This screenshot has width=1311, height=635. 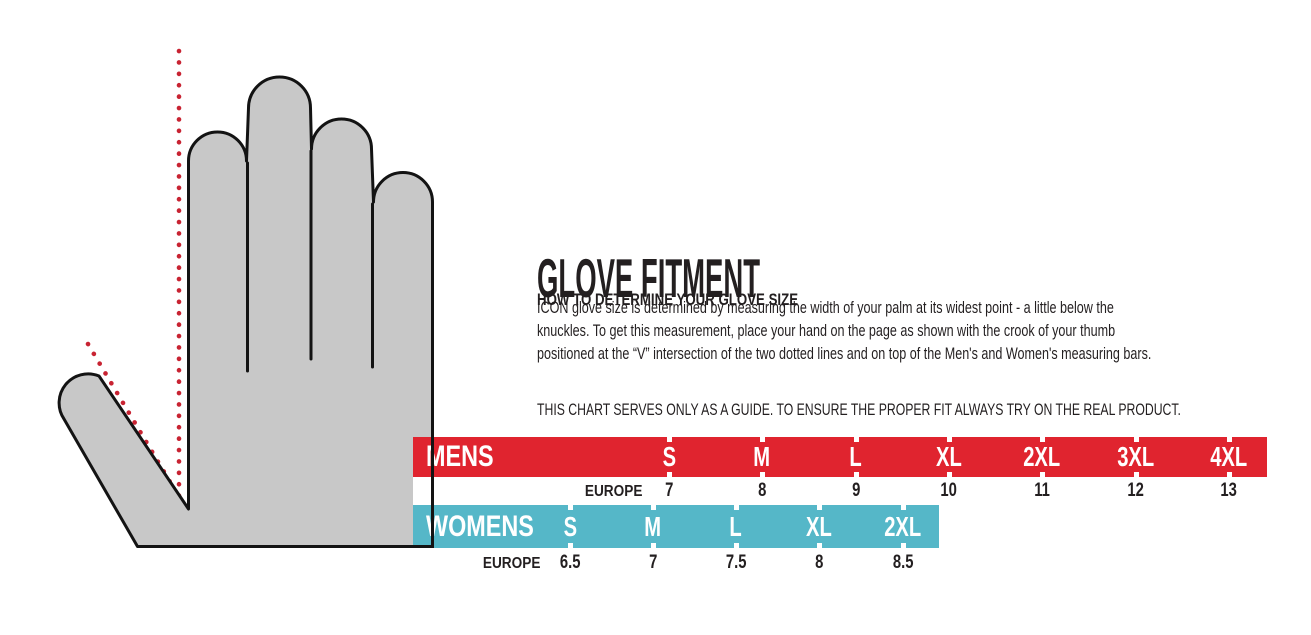 I want to click on mens-europe-9: 9, so click(x=856, y=490).